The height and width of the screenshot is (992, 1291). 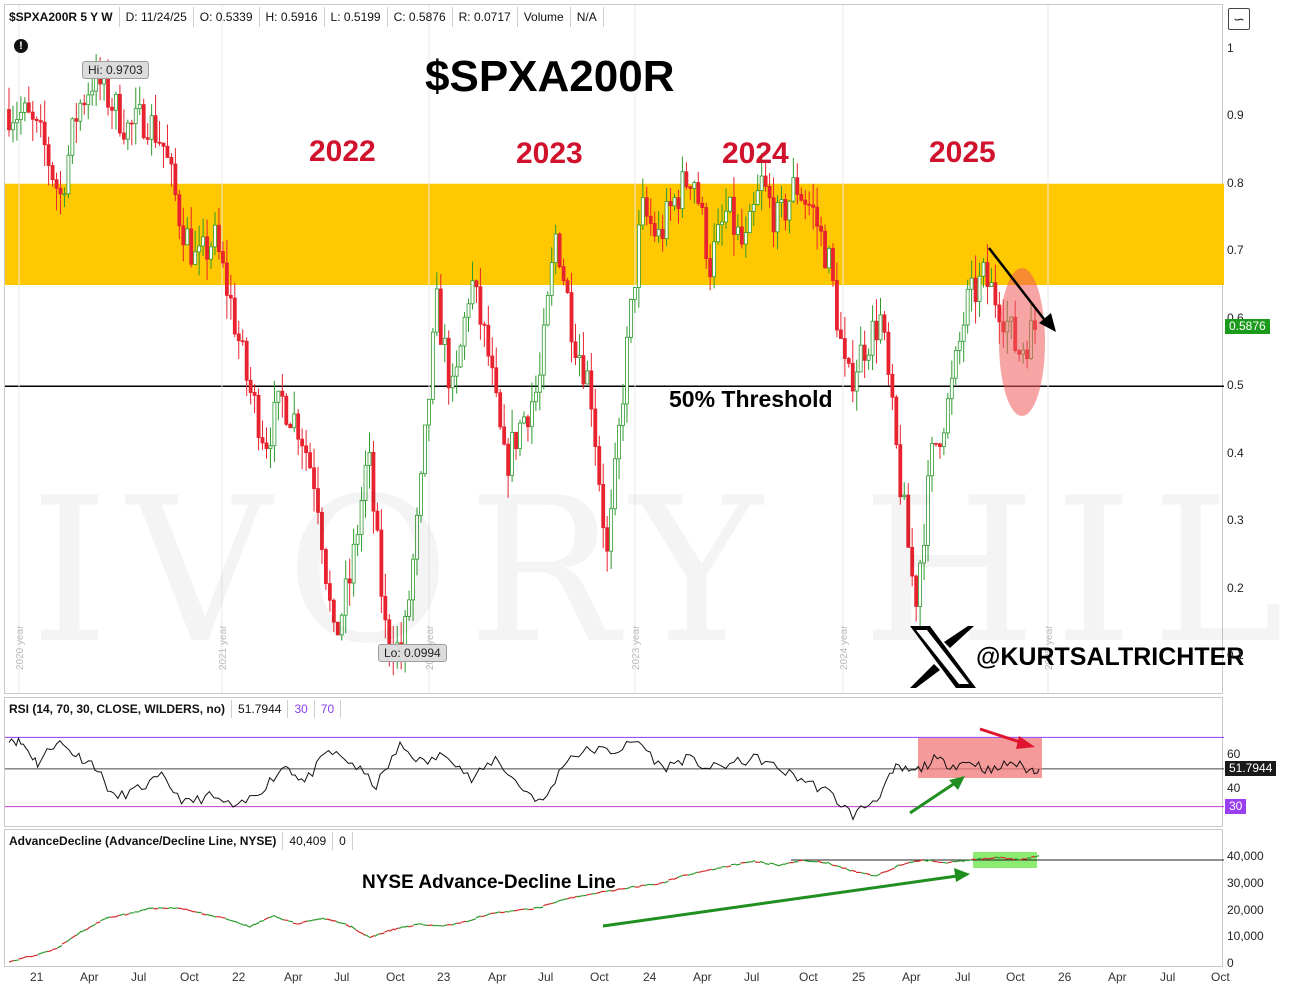 I want to click on volume-value: N/A, so click(x=587, y=17).